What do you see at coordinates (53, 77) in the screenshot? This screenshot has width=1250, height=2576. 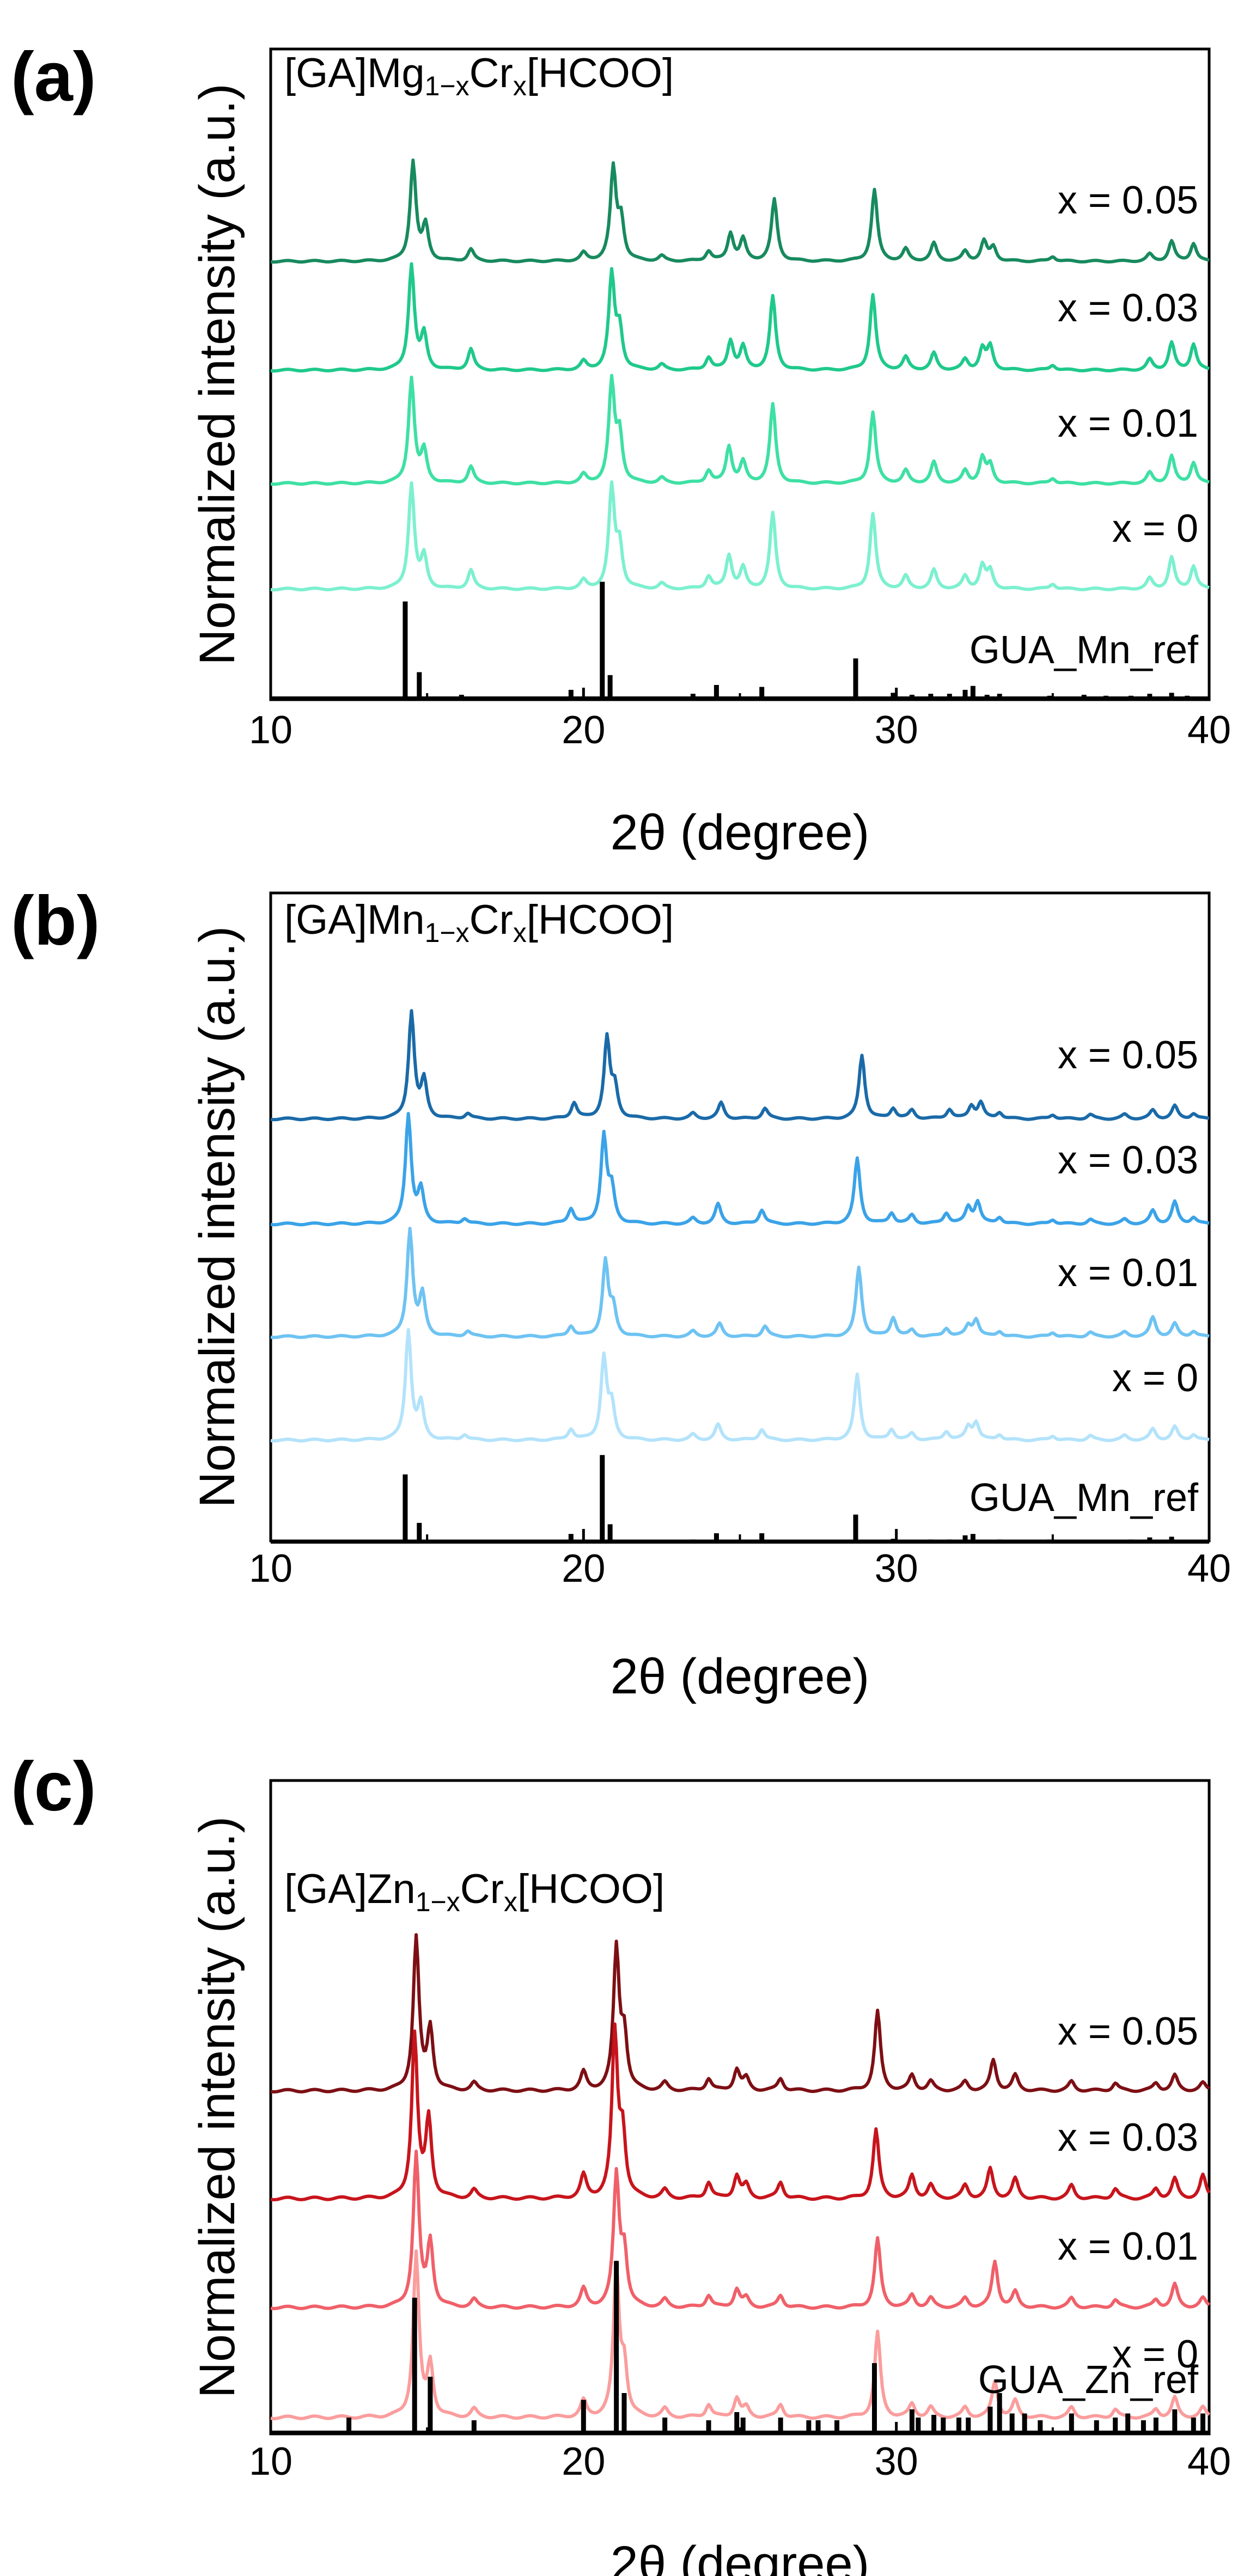 I see `panel-label: (a)` at bounding box center [53, 77].